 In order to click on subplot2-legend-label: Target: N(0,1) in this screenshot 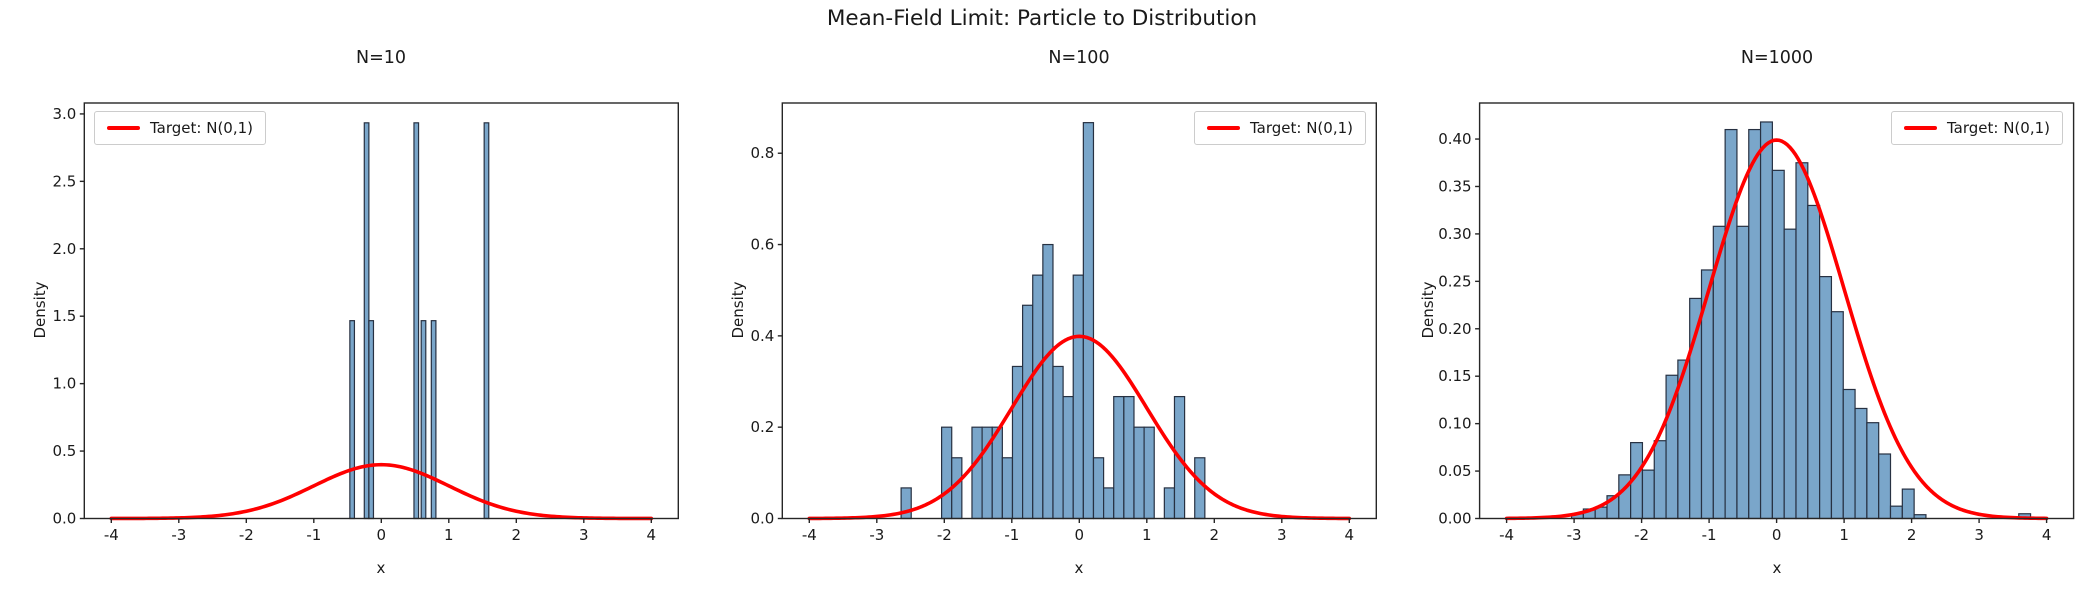, I will do `click(1301, 128)`.